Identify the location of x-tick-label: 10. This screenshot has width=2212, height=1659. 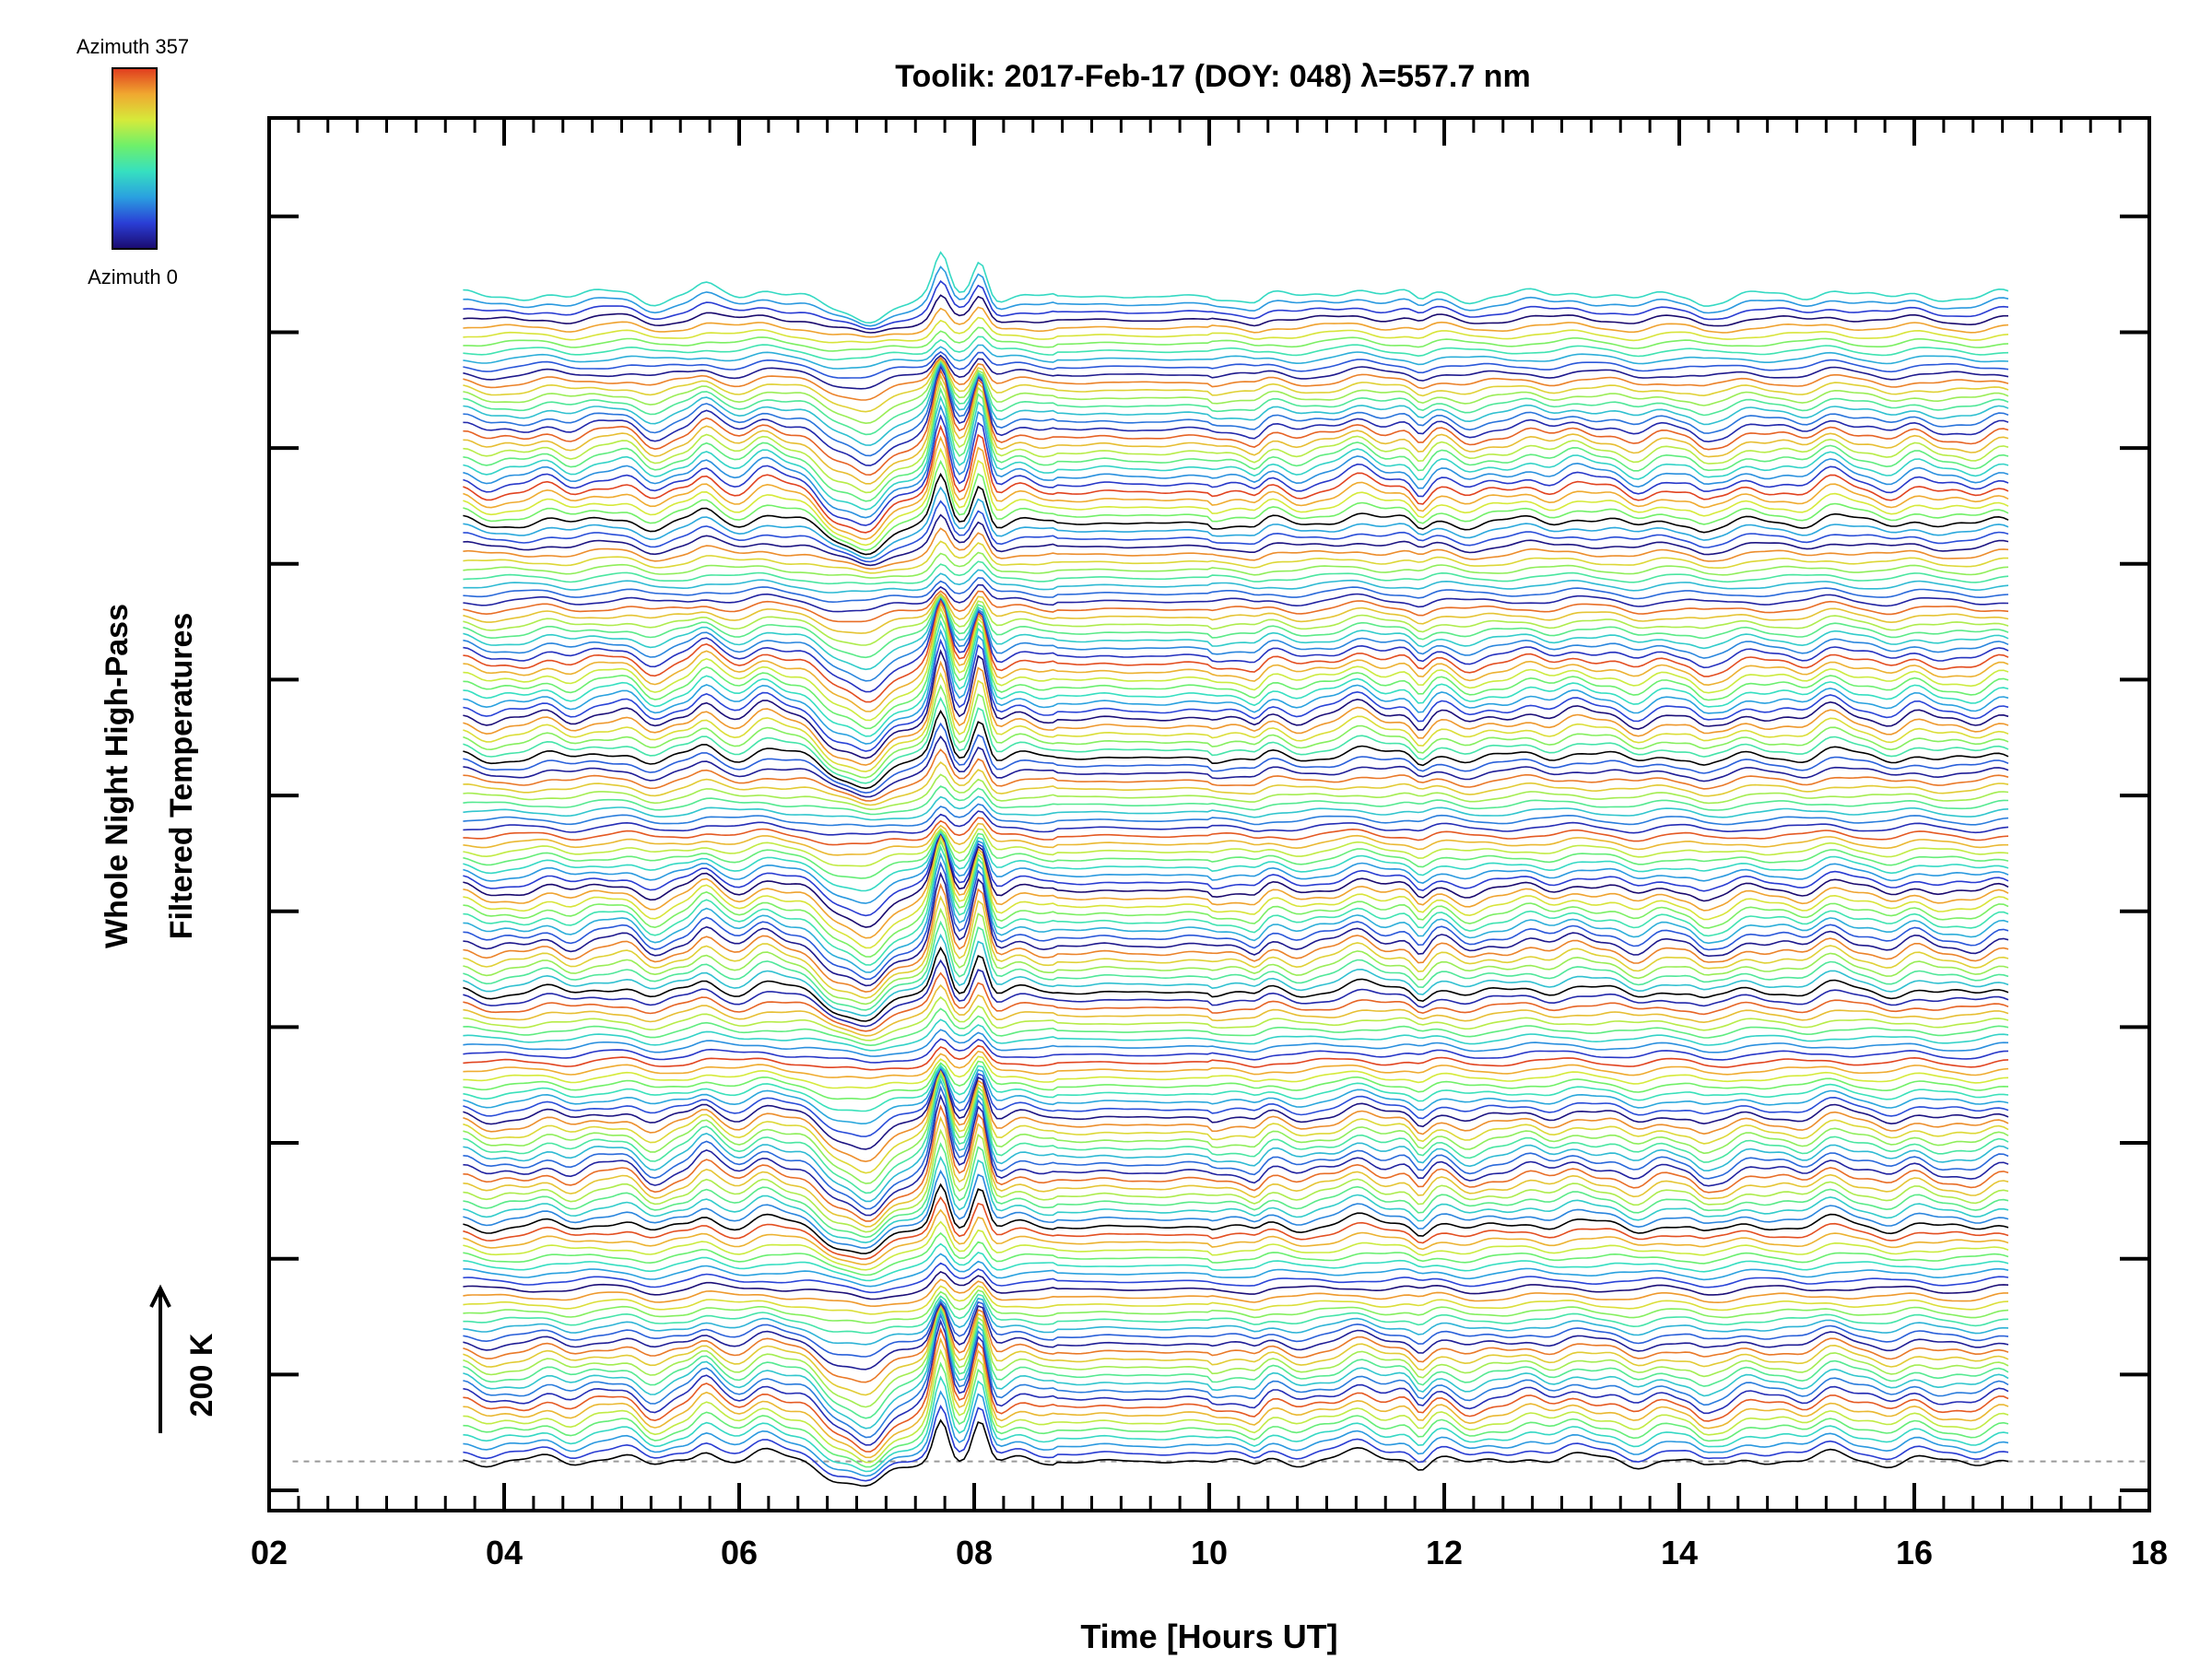
(1209, 1552).